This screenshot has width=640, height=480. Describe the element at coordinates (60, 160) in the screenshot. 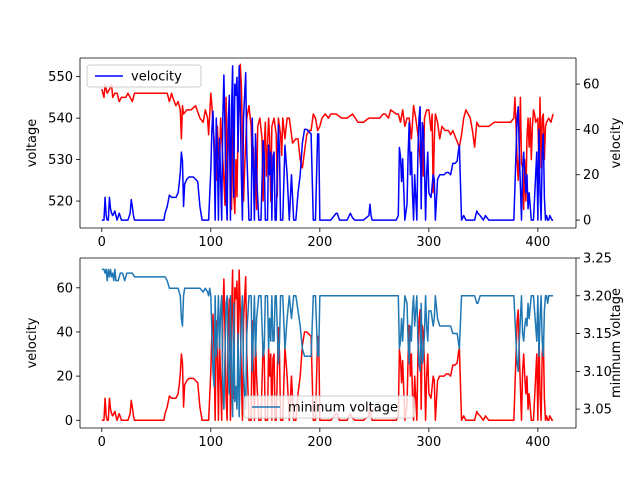

I see `left-y-tick-label: 530` at that location.